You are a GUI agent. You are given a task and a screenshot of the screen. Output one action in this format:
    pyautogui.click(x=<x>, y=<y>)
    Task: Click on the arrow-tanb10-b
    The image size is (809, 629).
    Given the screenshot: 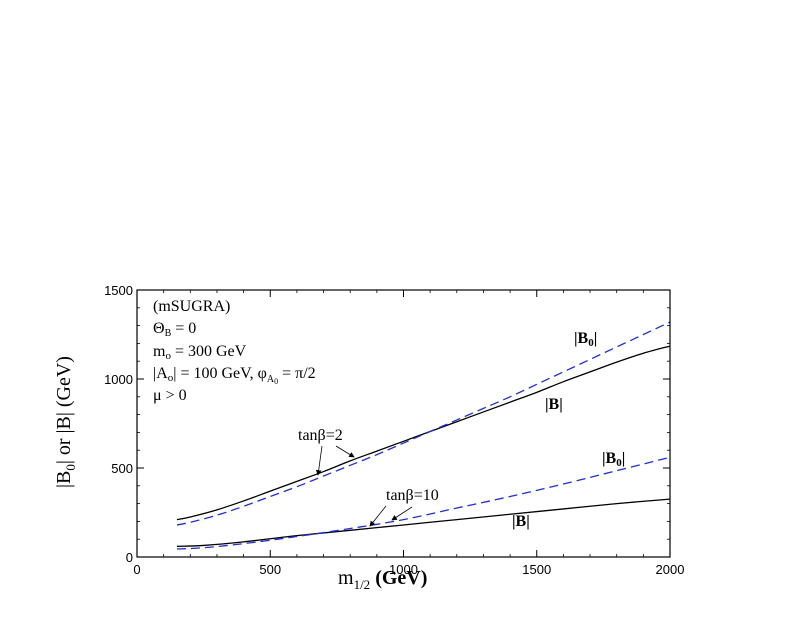 What is the action you would take?
    pyautogui.click(x=402, y=513)
    